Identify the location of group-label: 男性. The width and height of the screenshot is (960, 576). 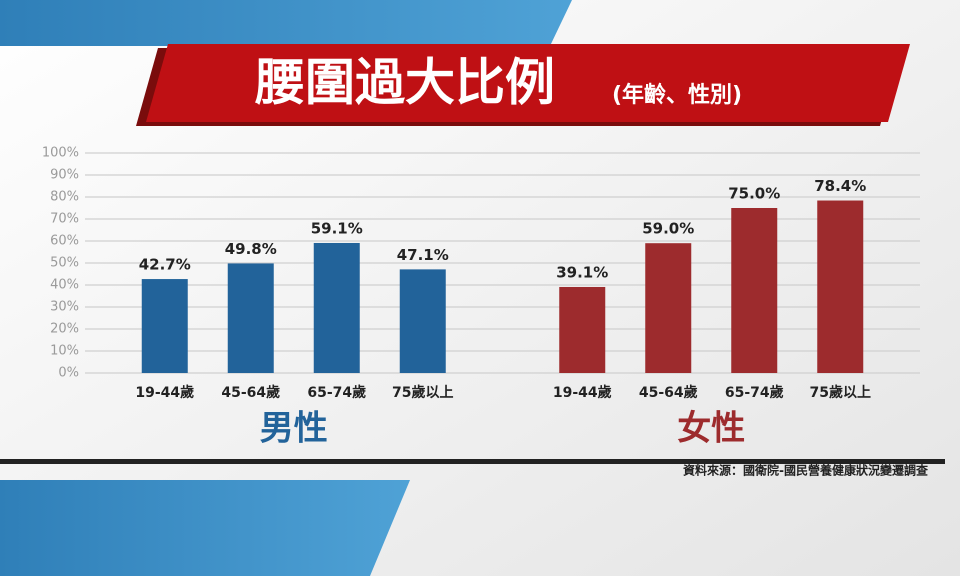
(294, 429).